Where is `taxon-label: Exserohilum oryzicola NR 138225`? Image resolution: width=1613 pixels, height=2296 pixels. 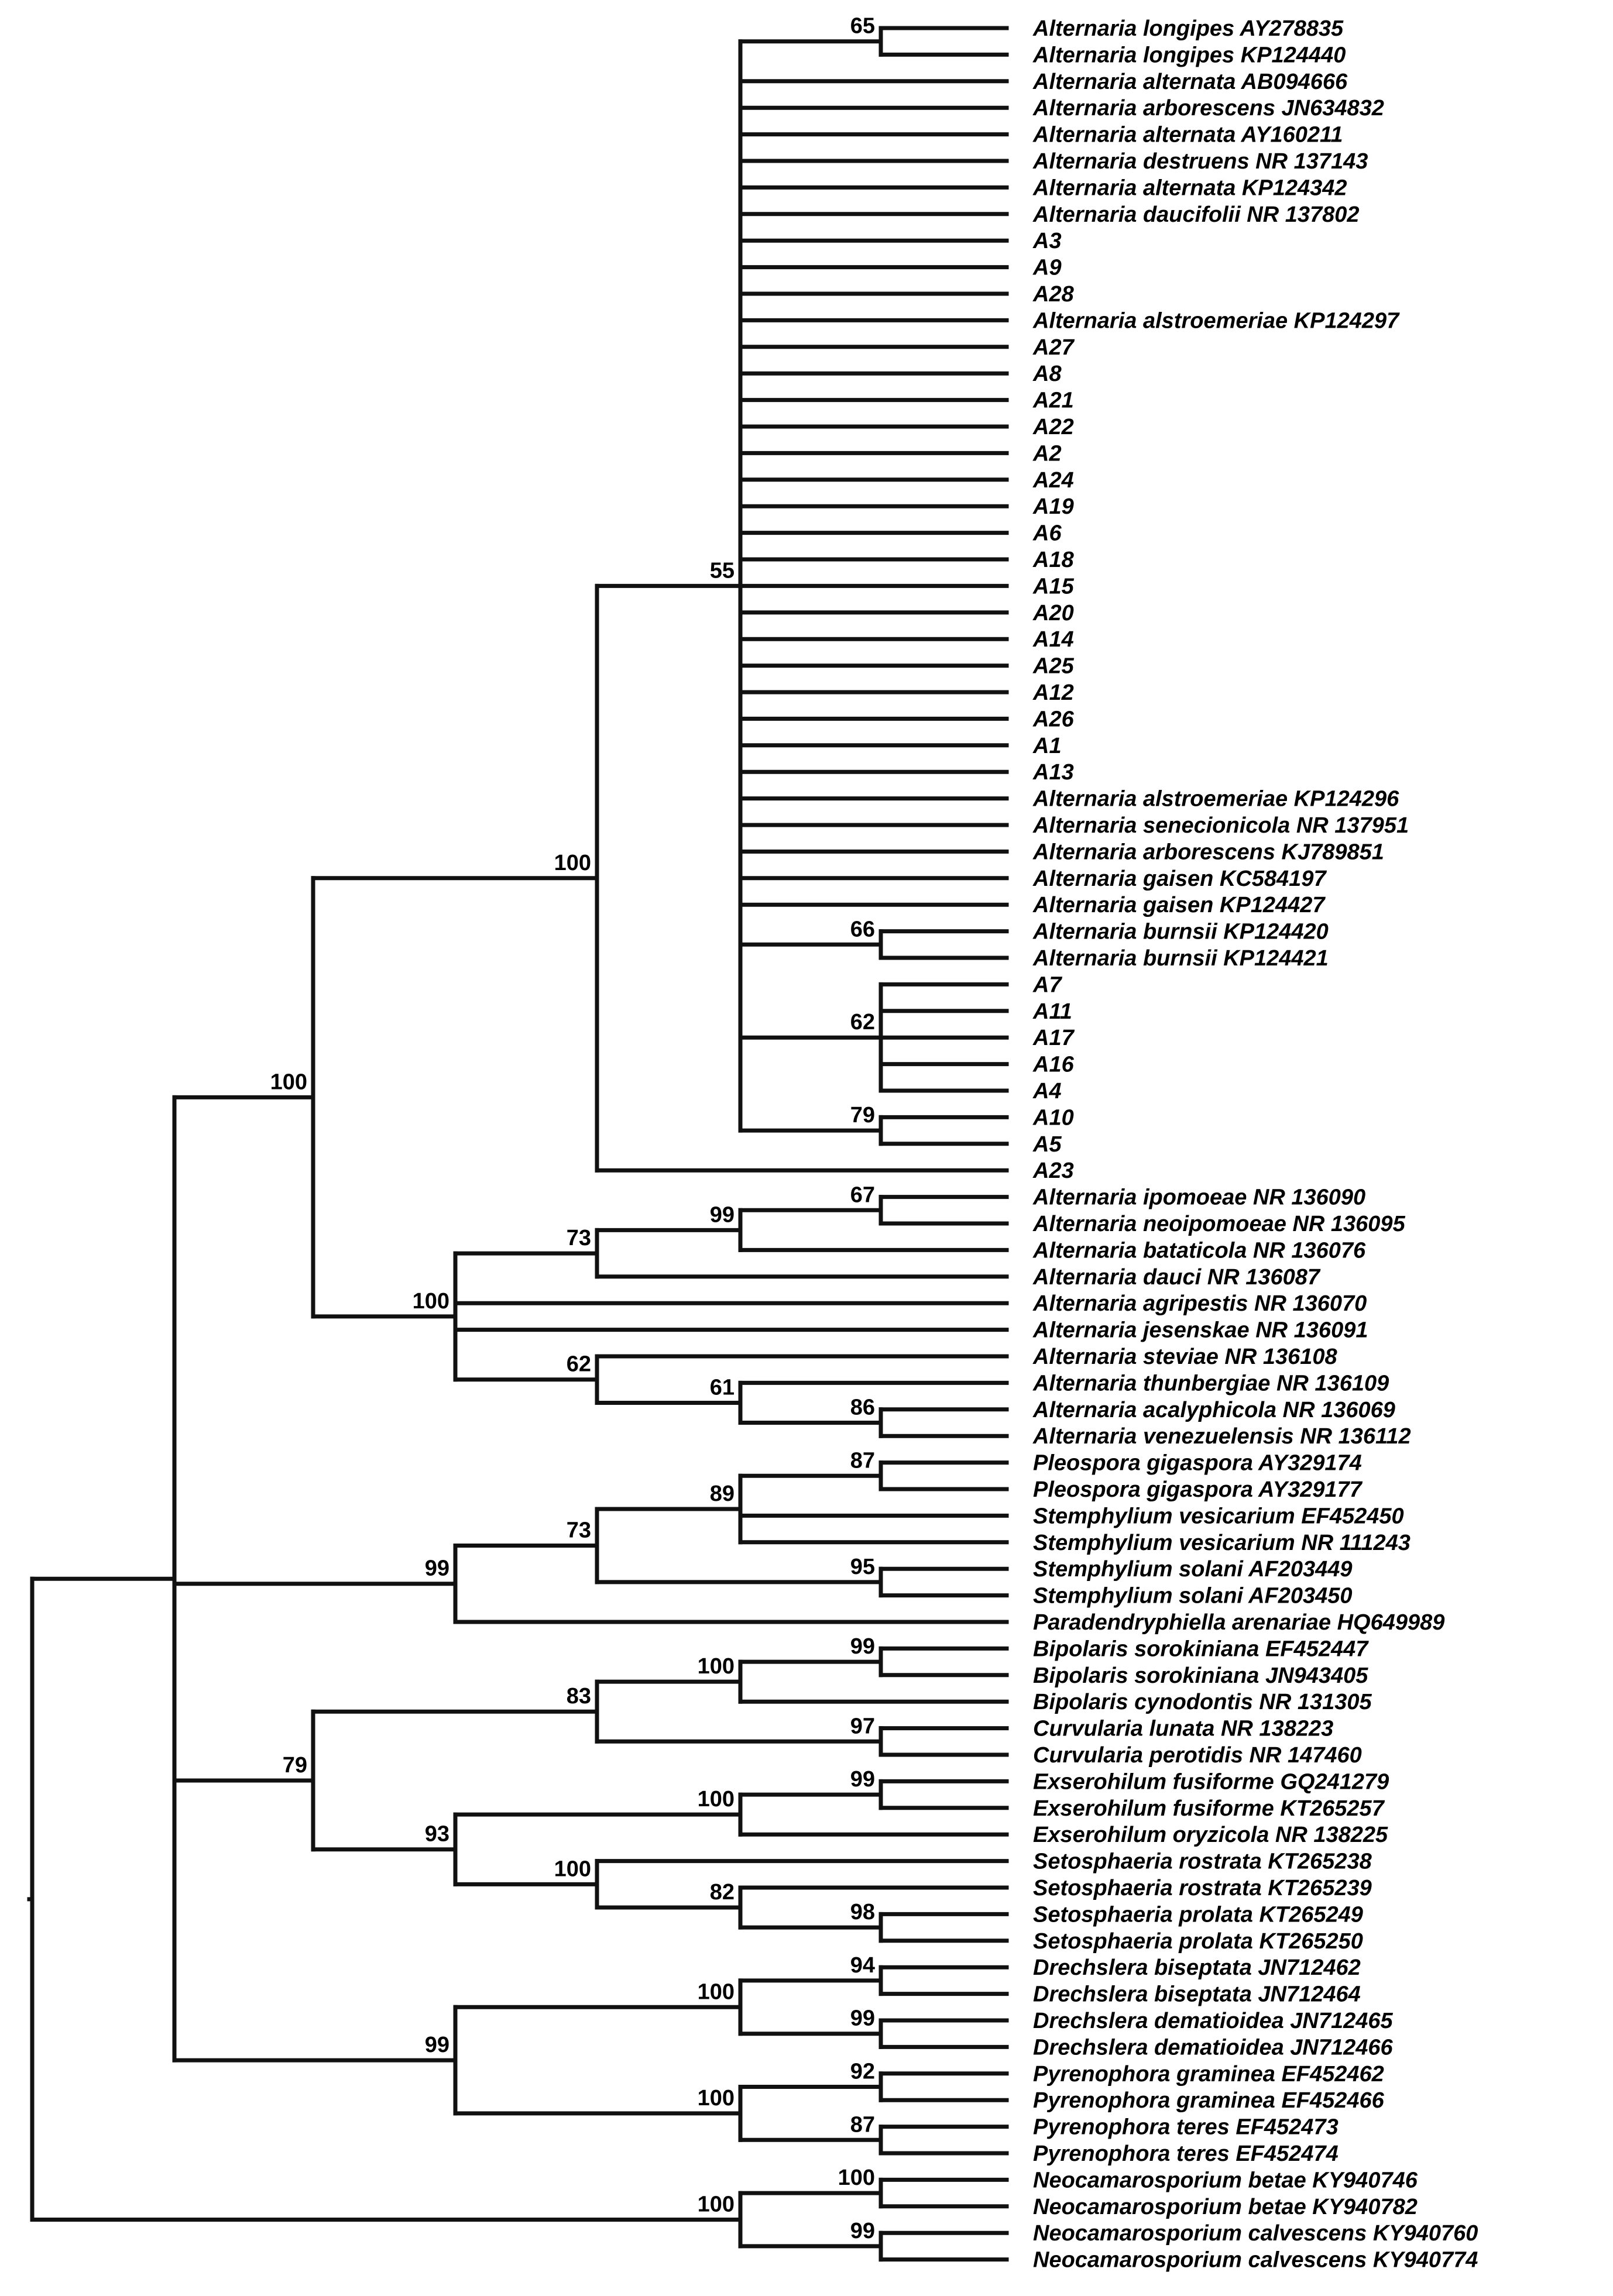 taxon-label: Exserohilum oryzicola NR 138225 is located at coordinates (1210, 1835).